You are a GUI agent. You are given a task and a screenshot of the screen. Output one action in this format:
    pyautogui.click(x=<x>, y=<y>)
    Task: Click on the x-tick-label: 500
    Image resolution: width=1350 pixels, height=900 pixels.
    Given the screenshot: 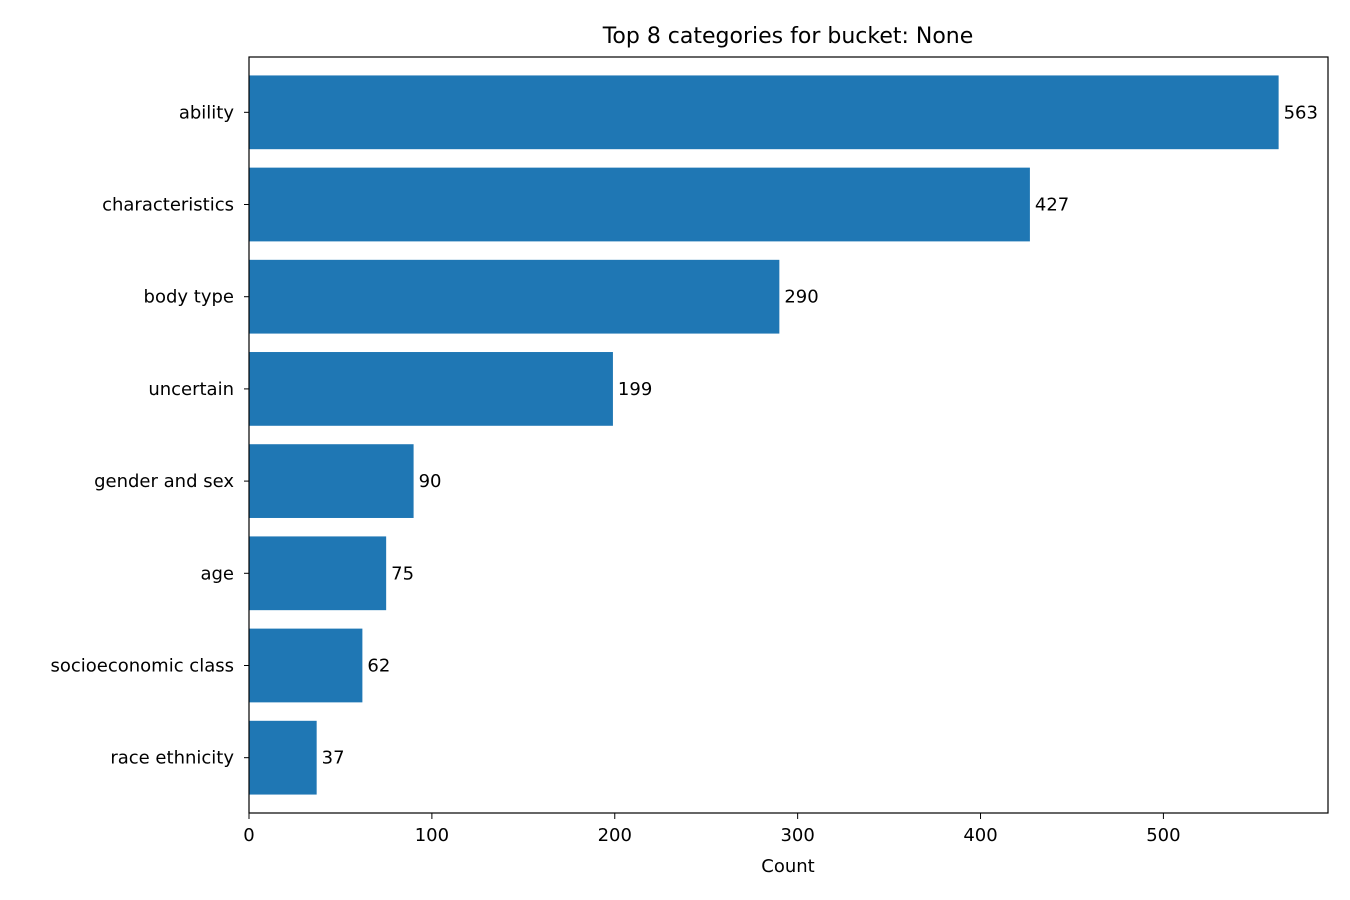 What is the action you would take?
    pyautogui.click(x=1163, y=835)
    